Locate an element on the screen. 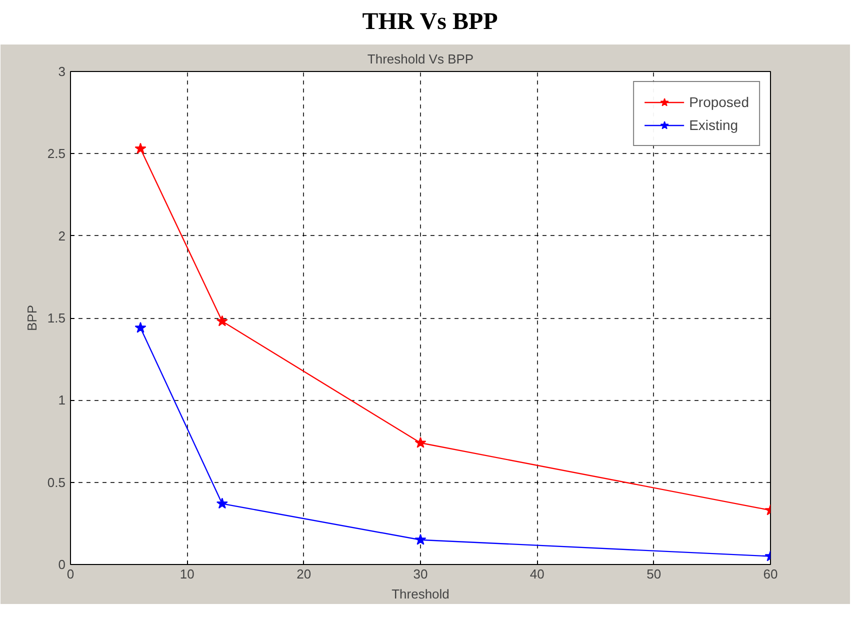 This screenshot has width=862, height=639. legend-label: Existing is located at coordinates (713, 125).